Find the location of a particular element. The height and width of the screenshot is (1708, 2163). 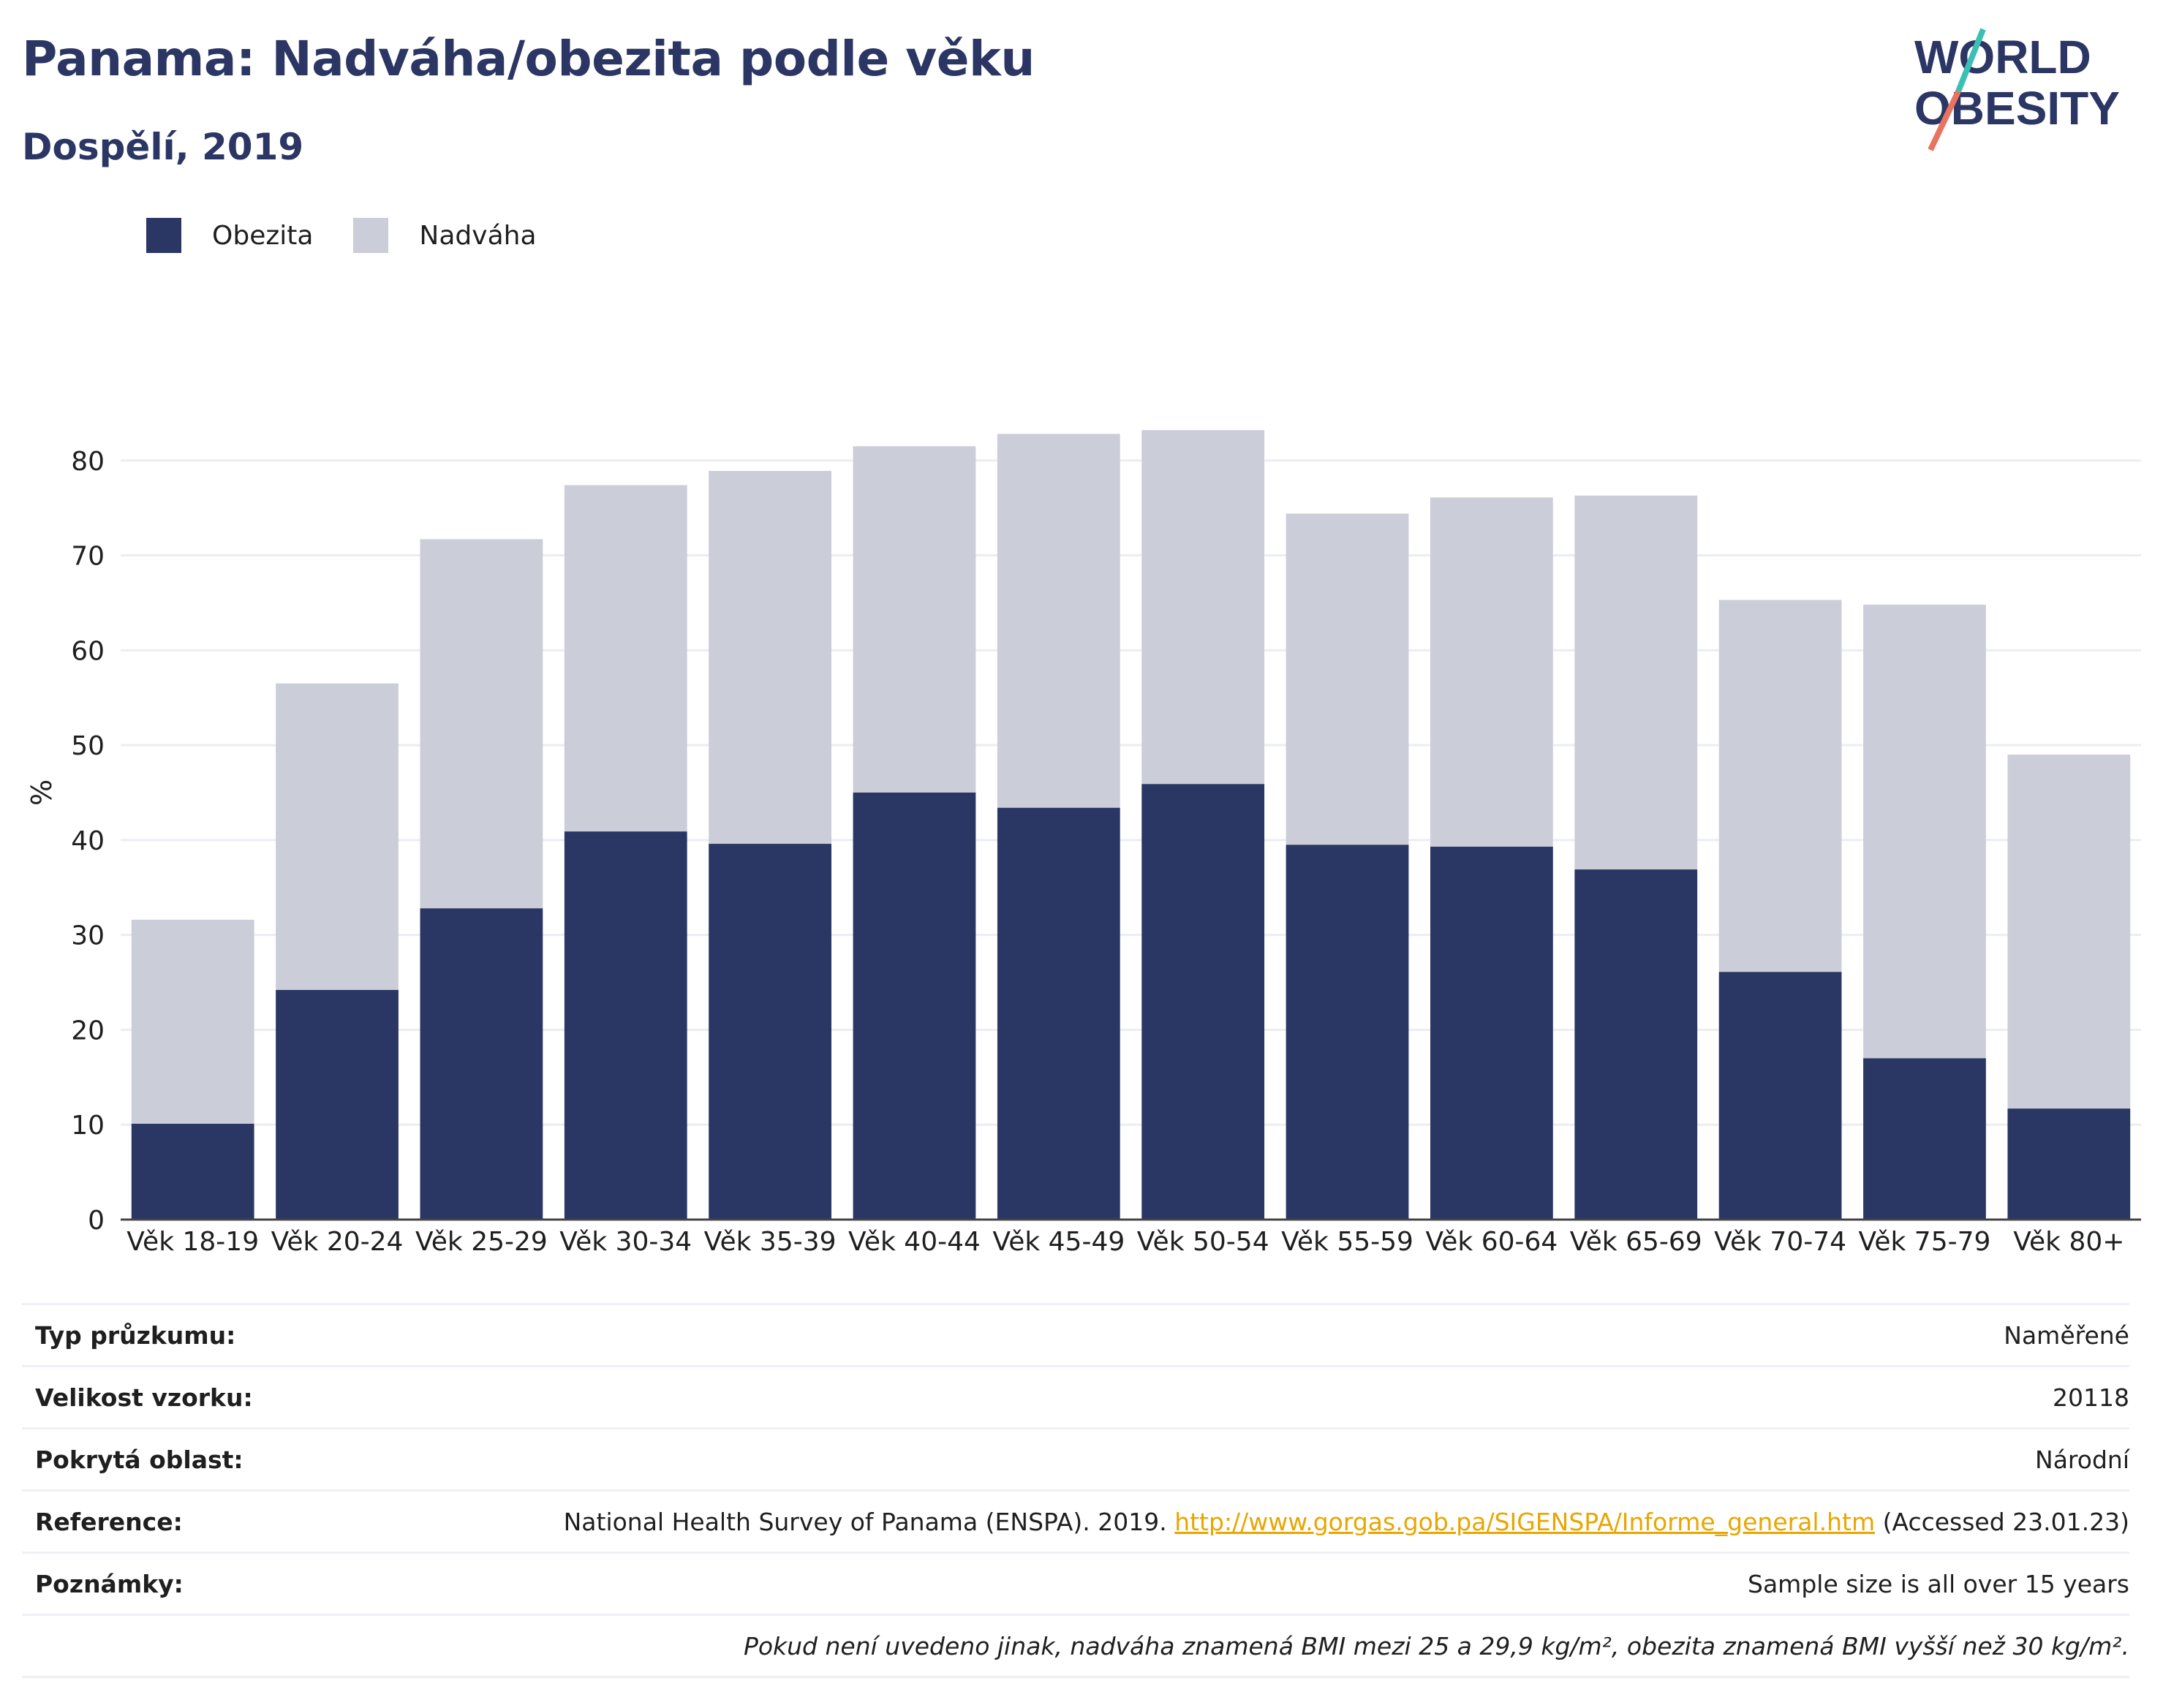

x-tick-label: Věk 70-74 is located at coordinates (1780, 1242).